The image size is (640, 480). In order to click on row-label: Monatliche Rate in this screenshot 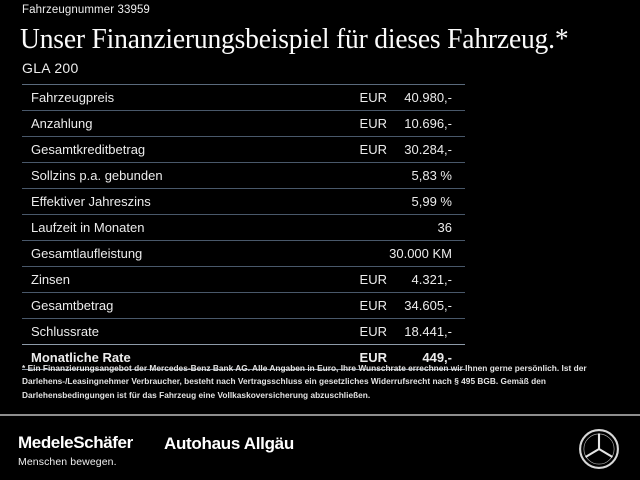, I will do `click(81, 357)`.